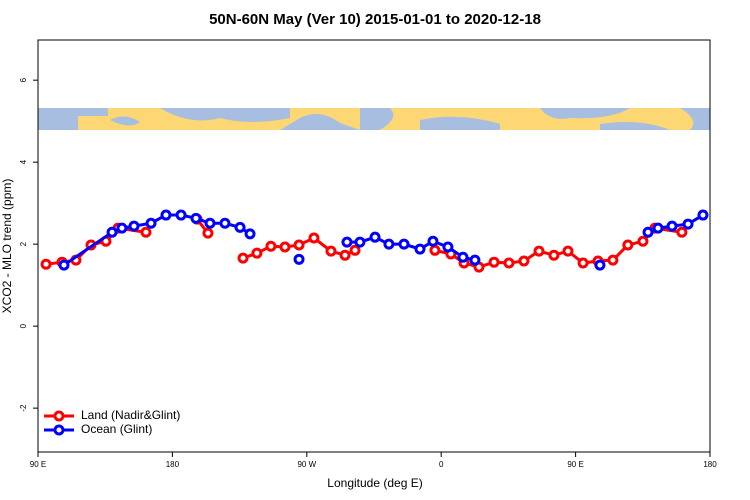 The image size is (750, 500). I want to click on legend-label: Land (Nadir&Glint), so click(130, 415).